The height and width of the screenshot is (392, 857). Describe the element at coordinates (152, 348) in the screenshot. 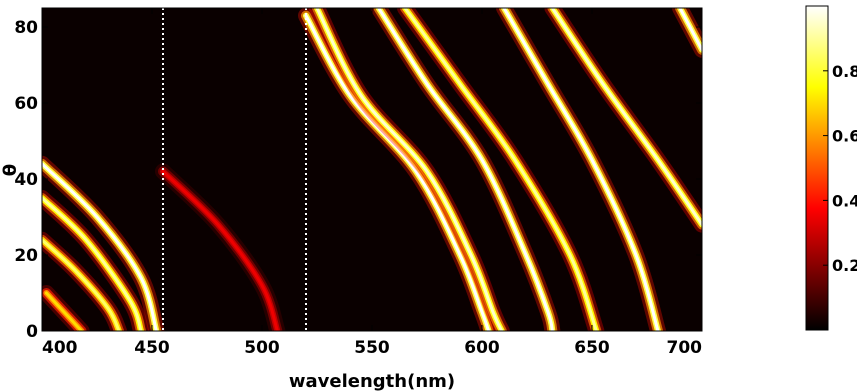

I see `x-tick-label: 450` at that location.